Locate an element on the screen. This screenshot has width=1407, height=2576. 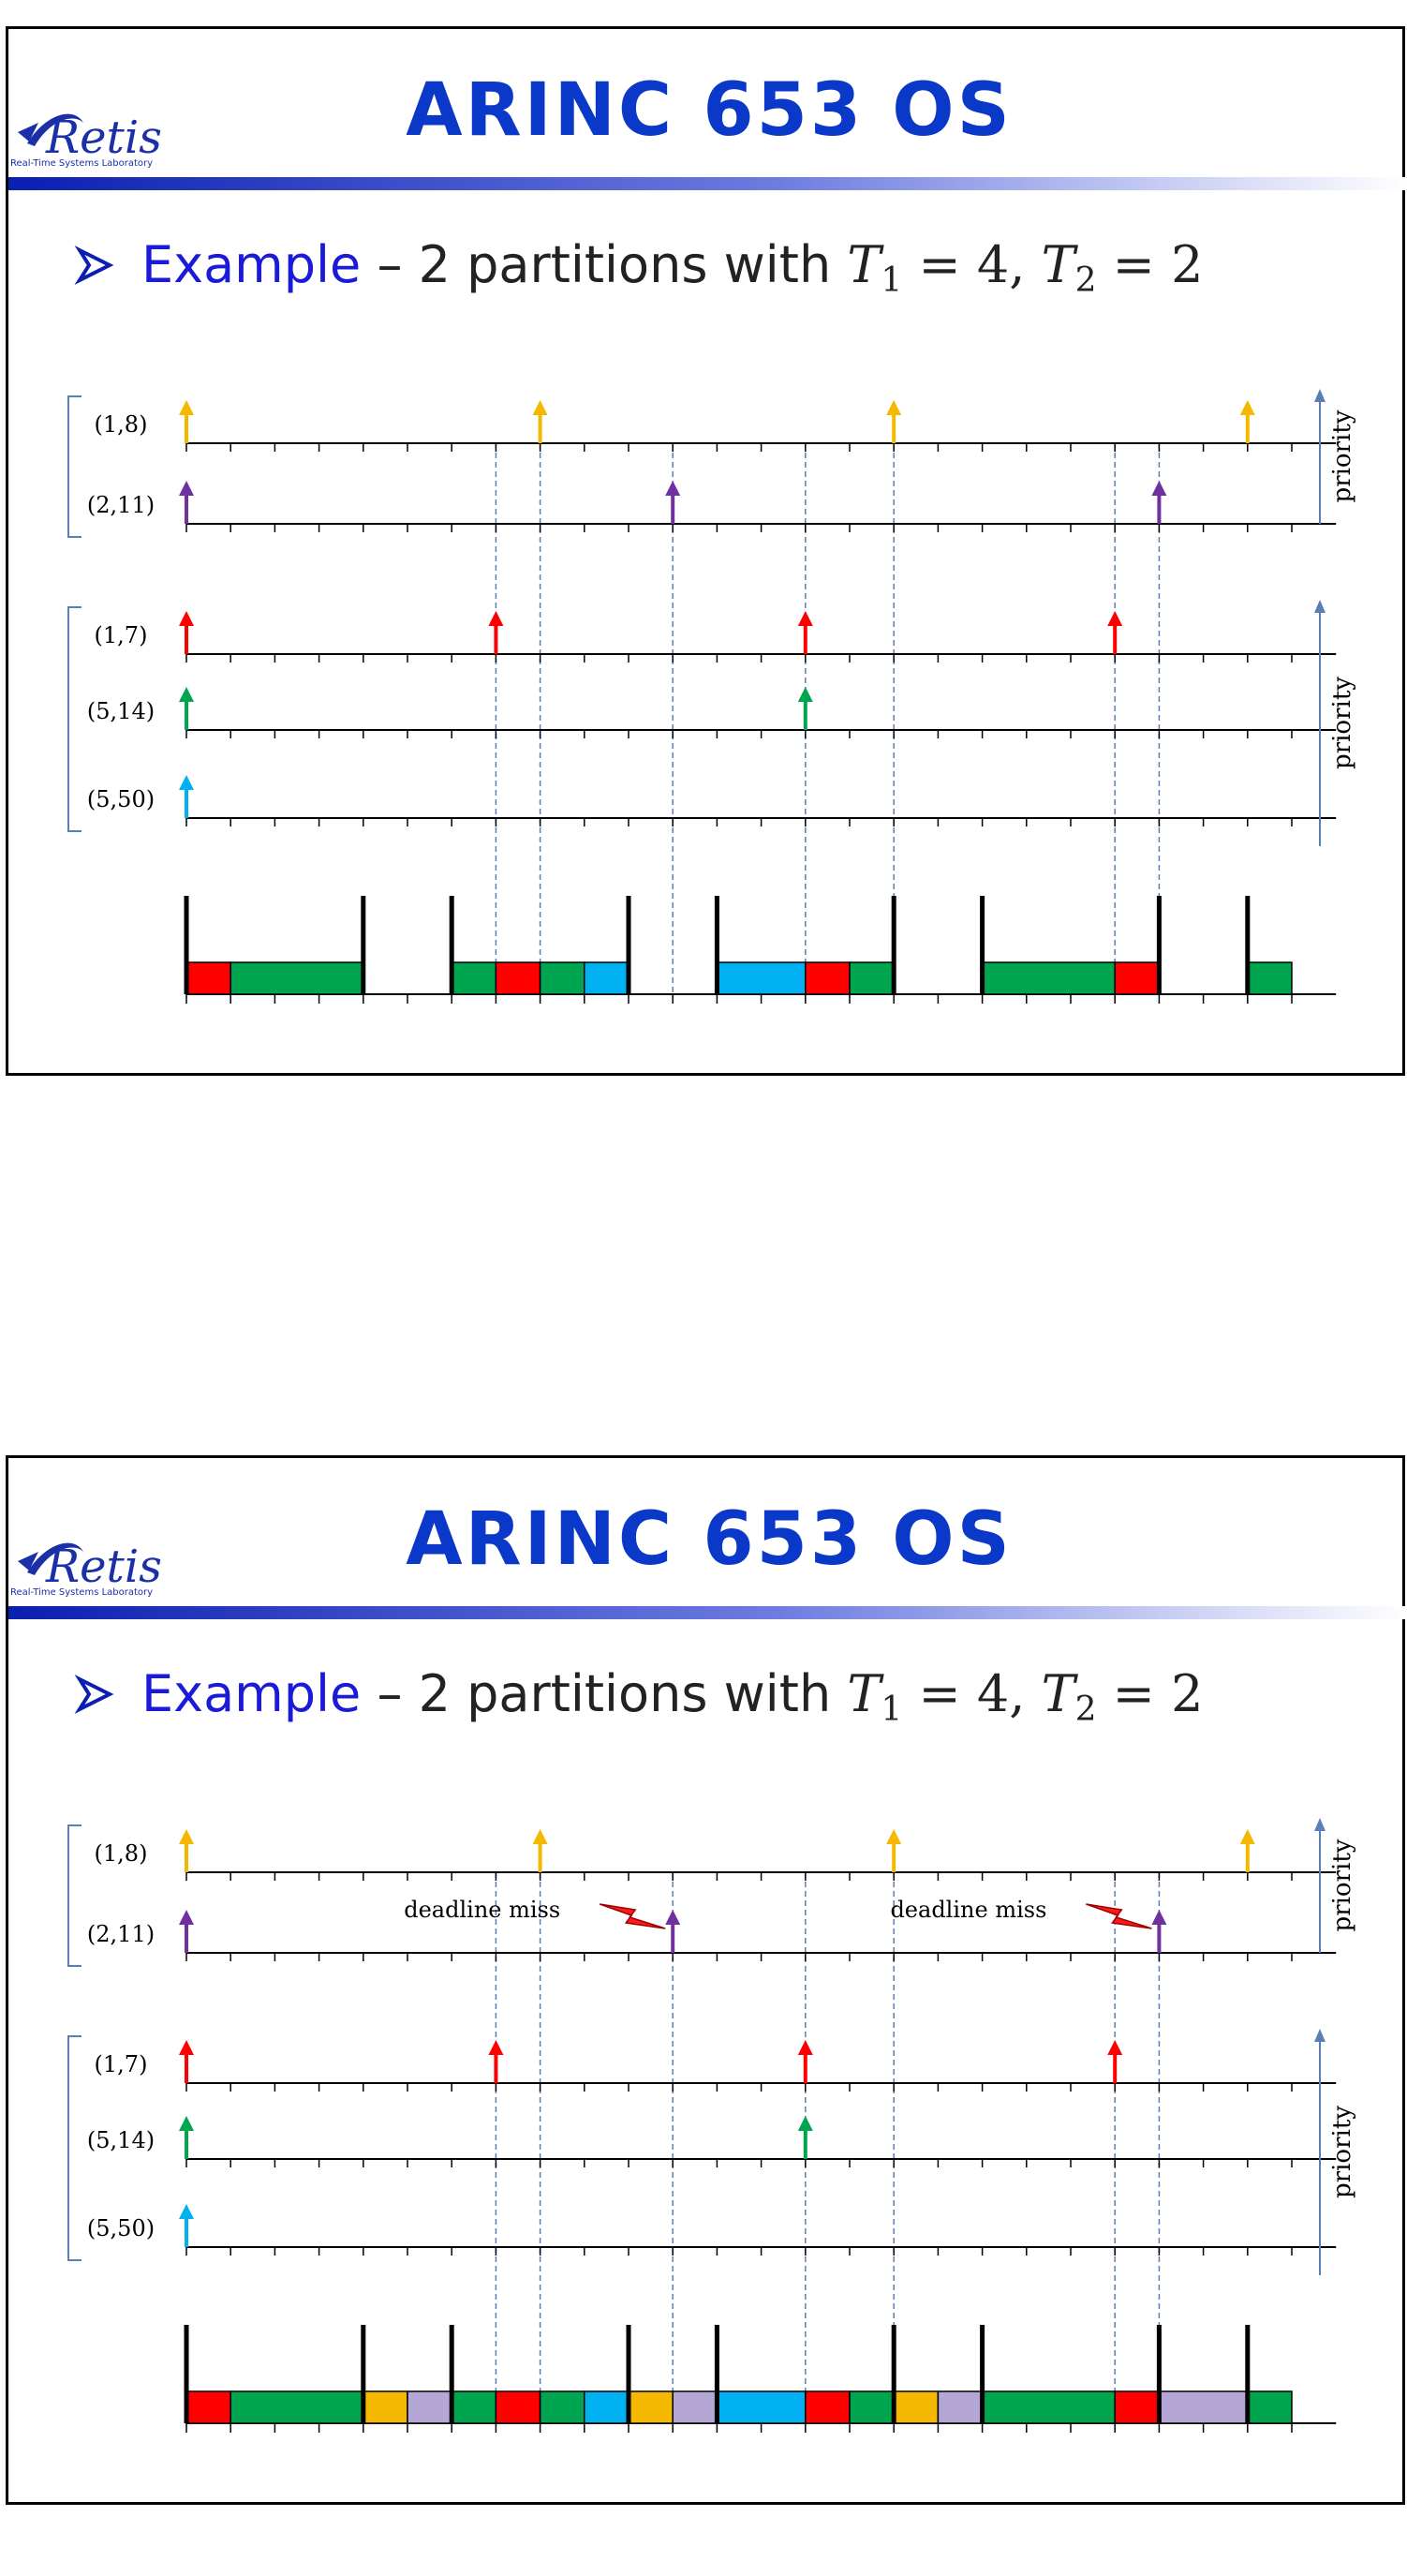
logo-name: Retis is located at coordinates (103, 138).